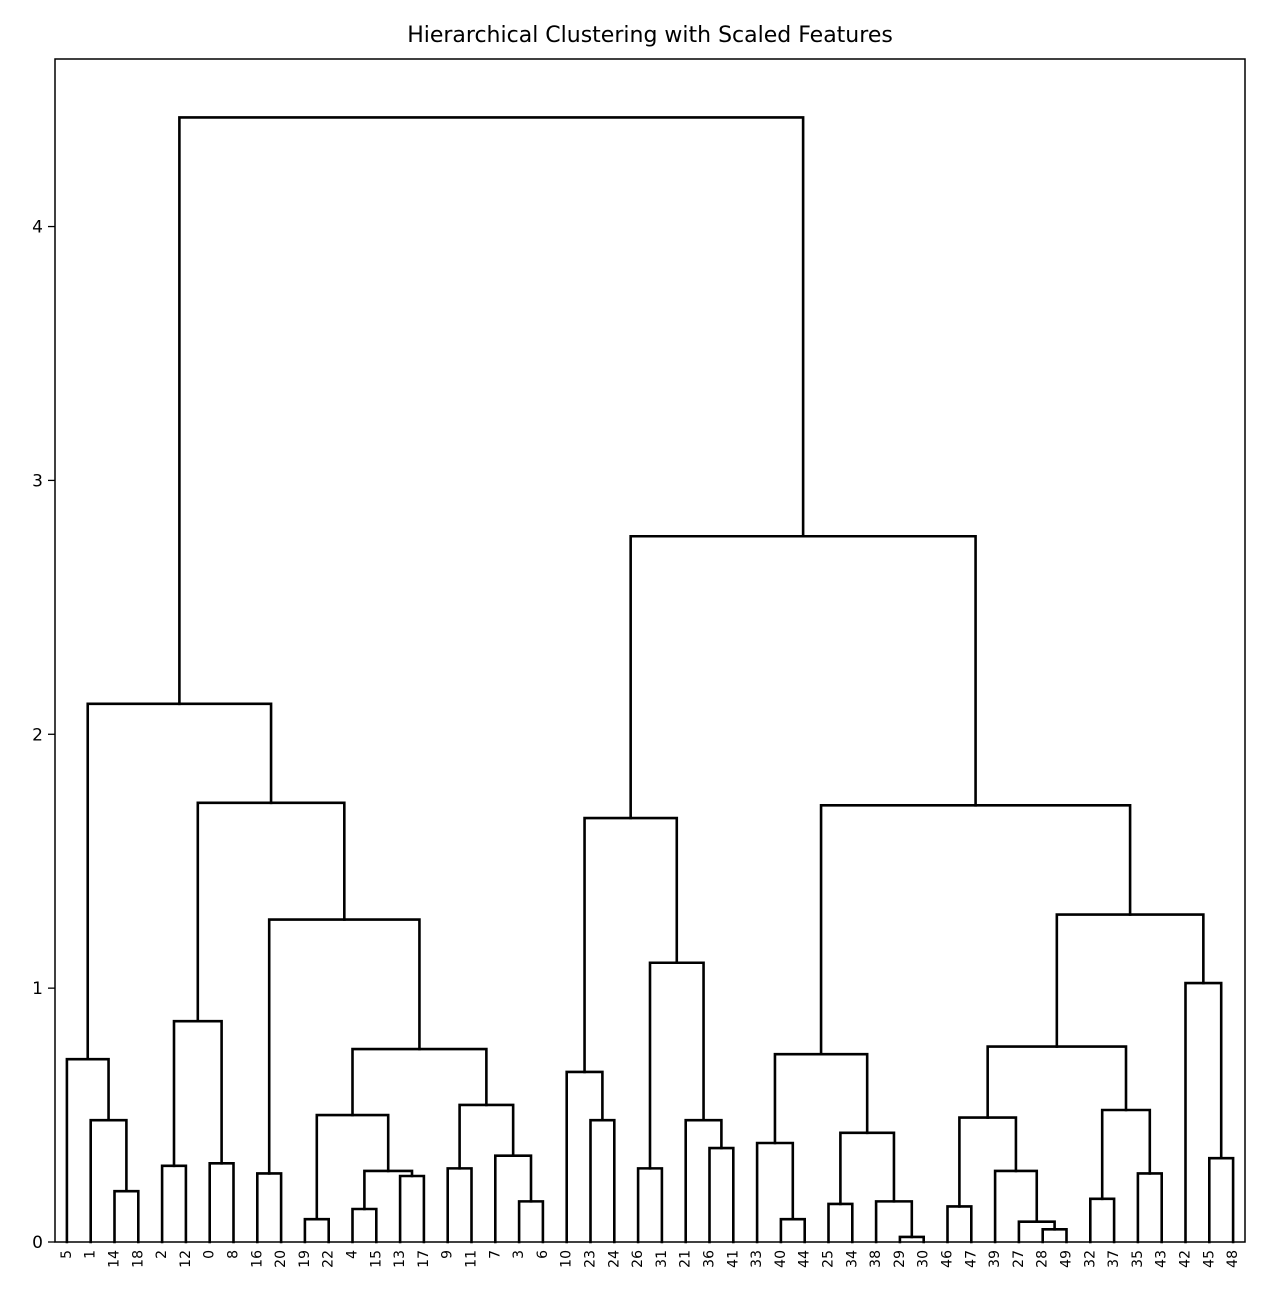 The width and height of the screenshot is (1264, 1307). Describe the element at coordinates (424, 1259) in the screenshot. I see `leaf-label: 17` at that location.